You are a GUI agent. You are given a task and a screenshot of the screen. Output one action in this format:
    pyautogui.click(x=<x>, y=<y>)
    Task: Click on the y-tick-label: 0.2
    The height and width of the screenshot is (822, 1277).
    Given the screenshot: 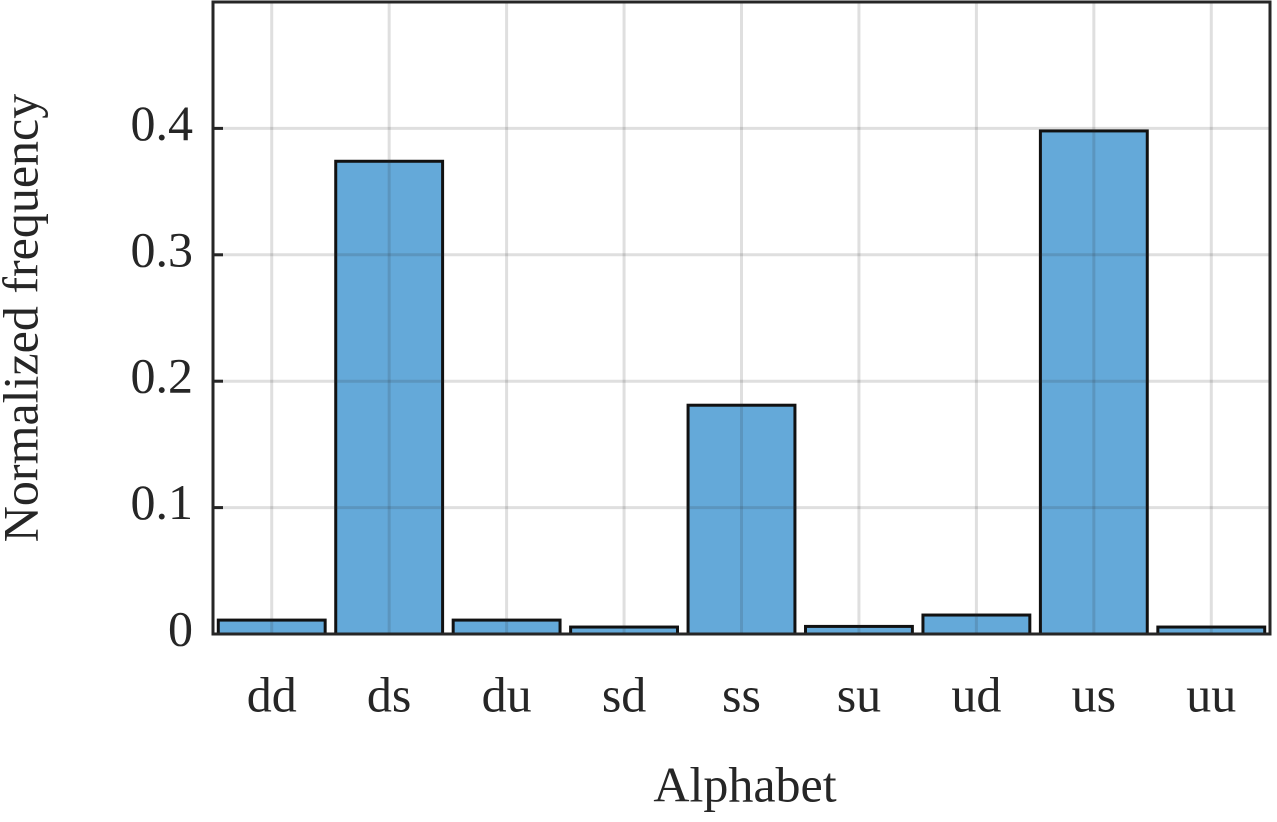 What is the action you would take?
    pyautogui.click(x=162, y=376)
    